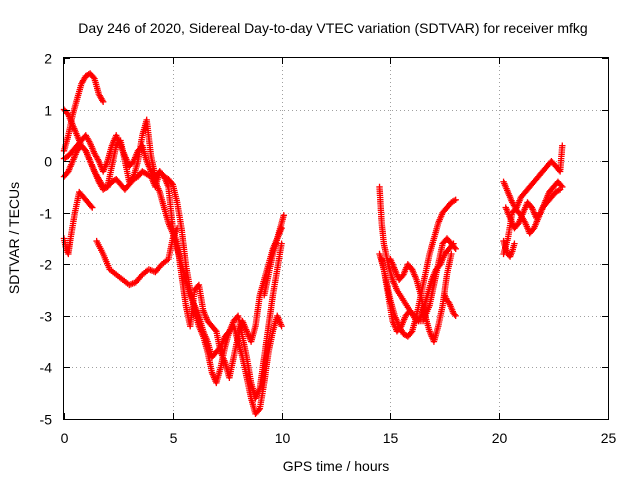 The height and width of the screenshot is (480, 640). I want to click on x-tick-label: 0, so click(65, 438).